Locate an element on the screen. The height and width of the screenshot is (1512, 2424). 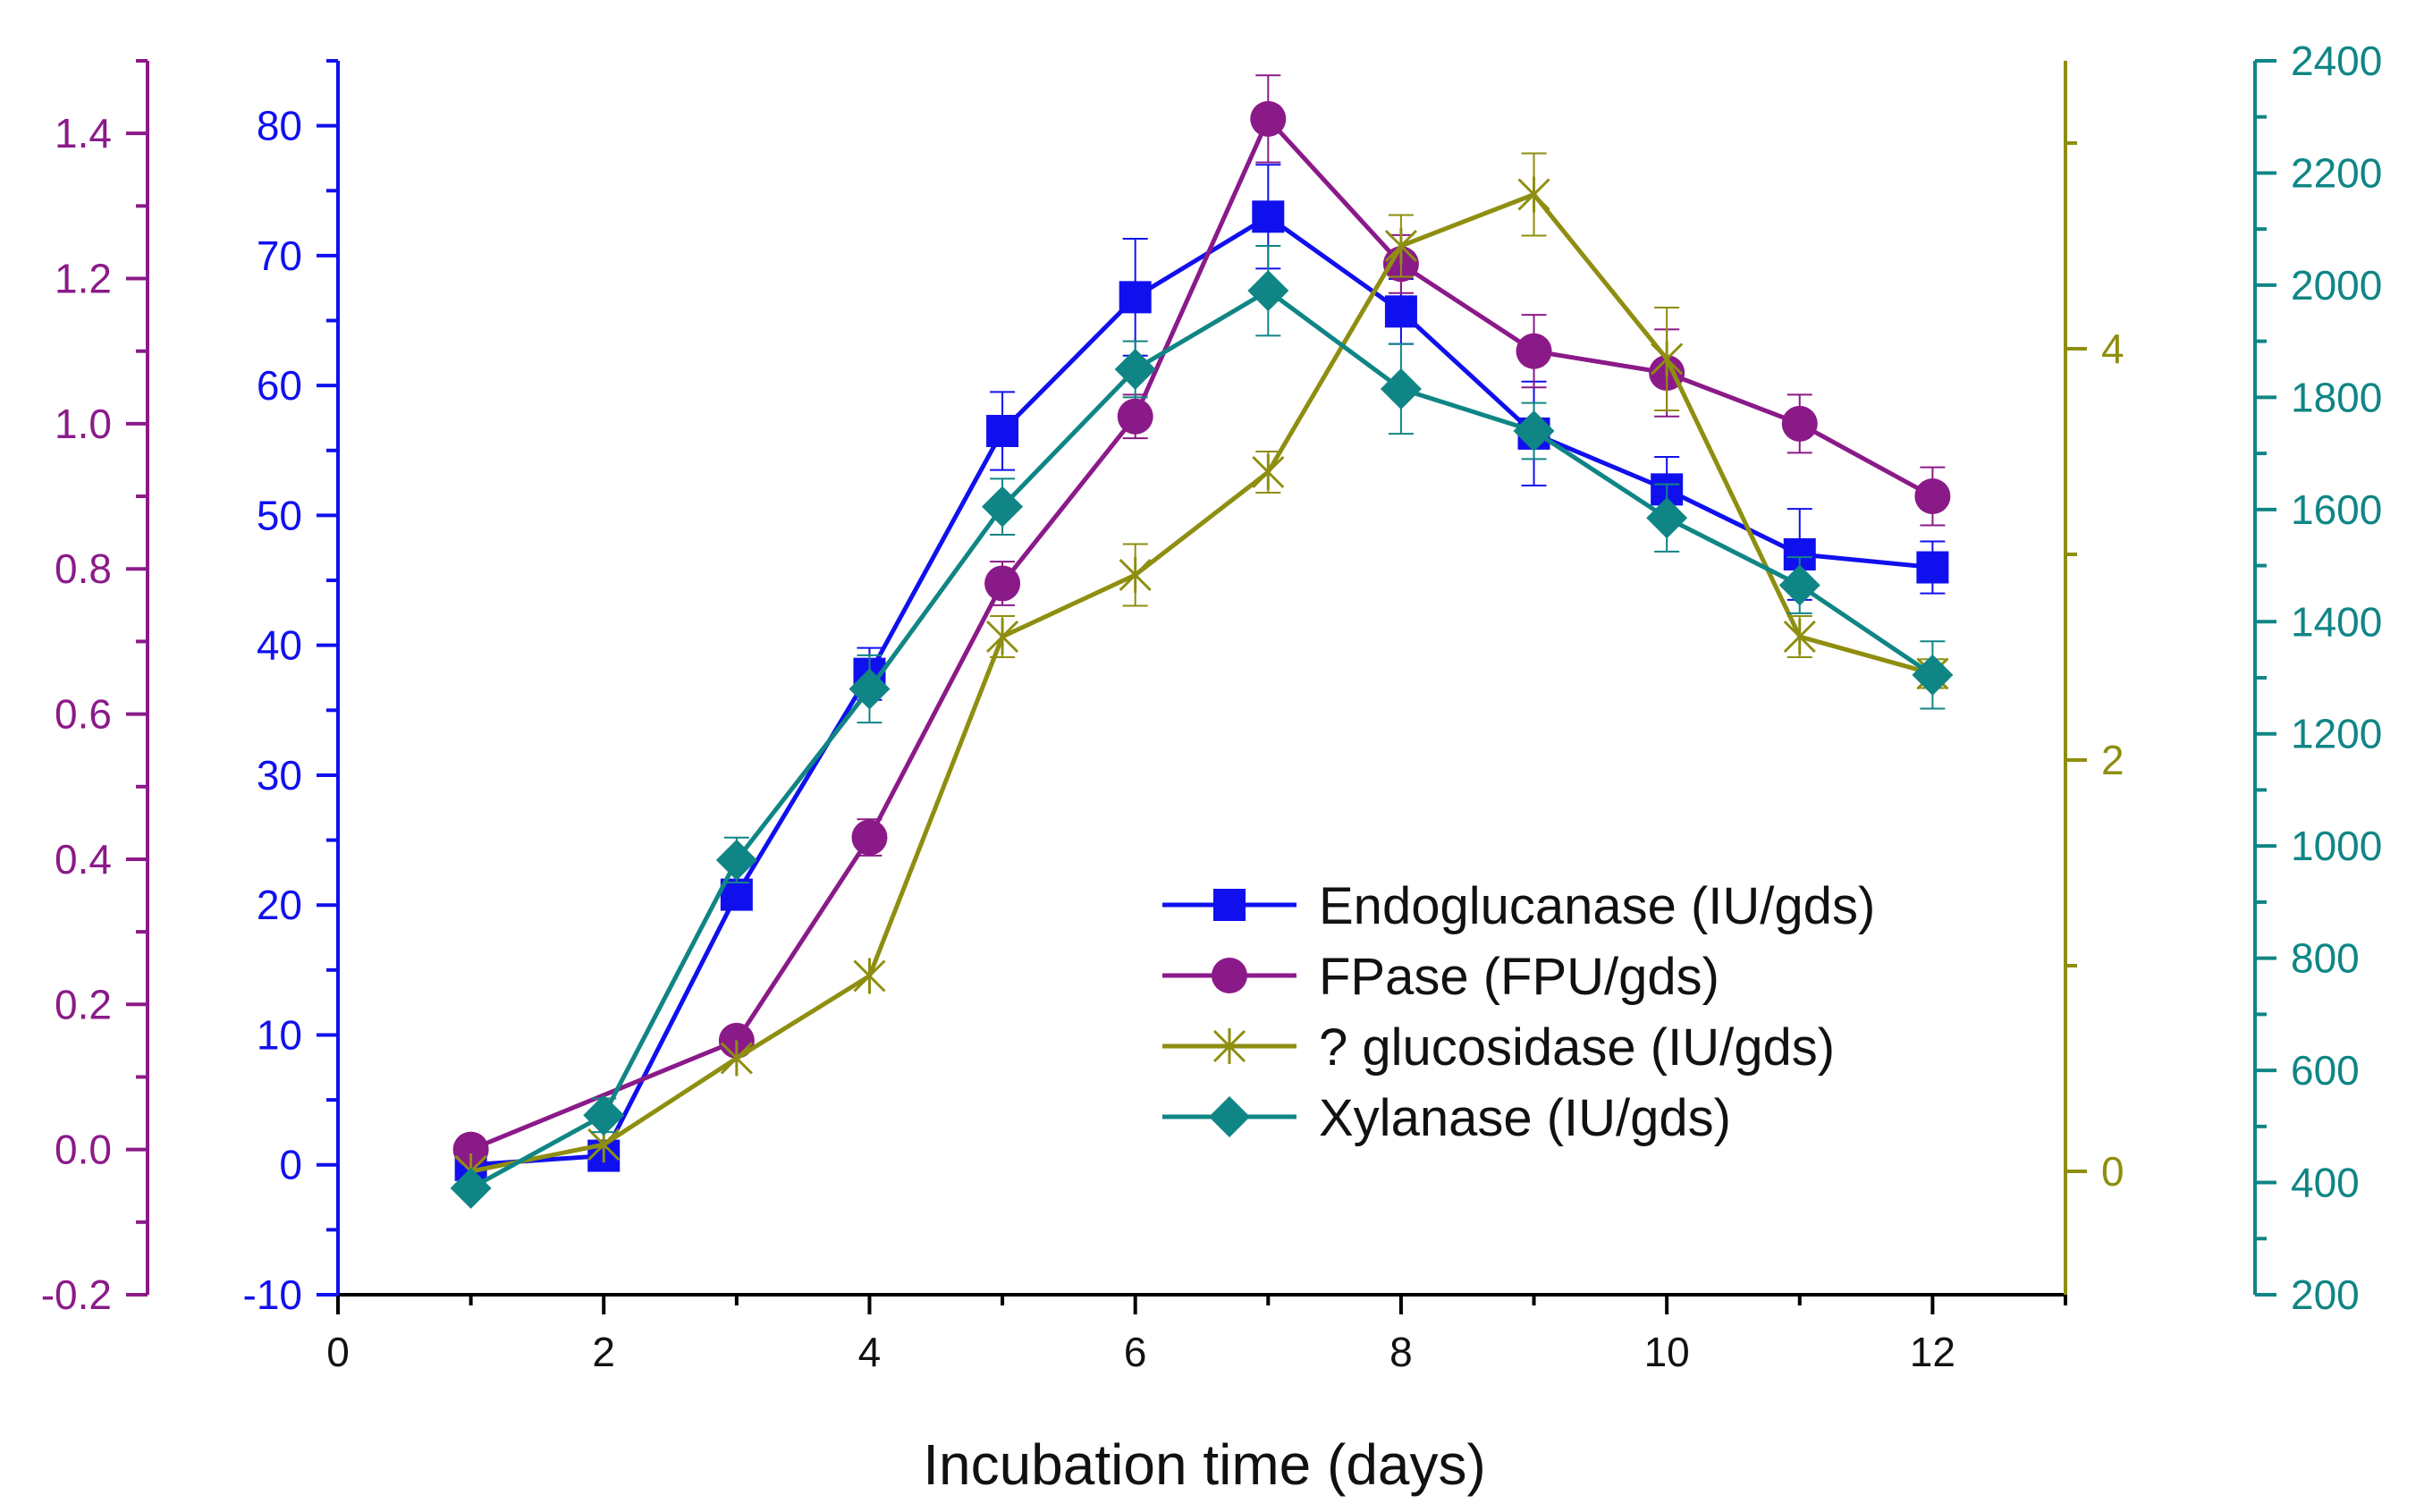
glucosidase-tick-label: 2 is located at coordinates (2112, 760).